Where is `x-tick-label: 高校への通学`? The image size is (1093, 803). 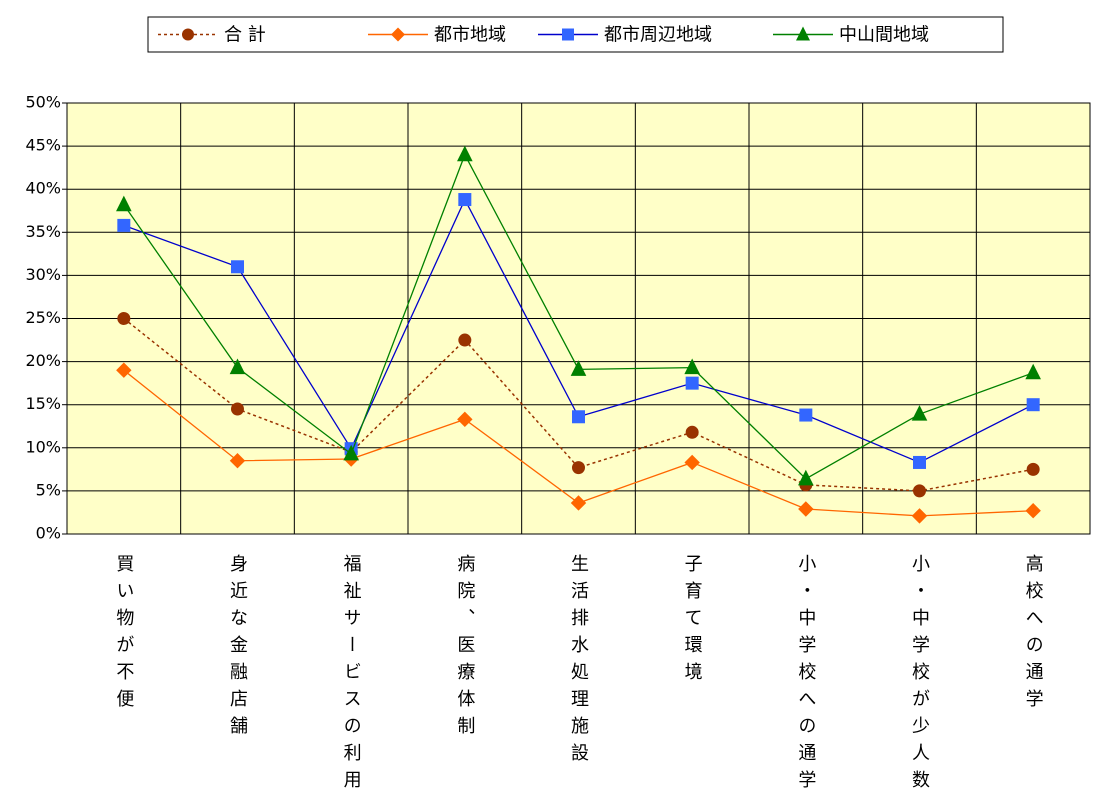 x-tick-label: 高校への通学 is located at coordinates (1033, 635).